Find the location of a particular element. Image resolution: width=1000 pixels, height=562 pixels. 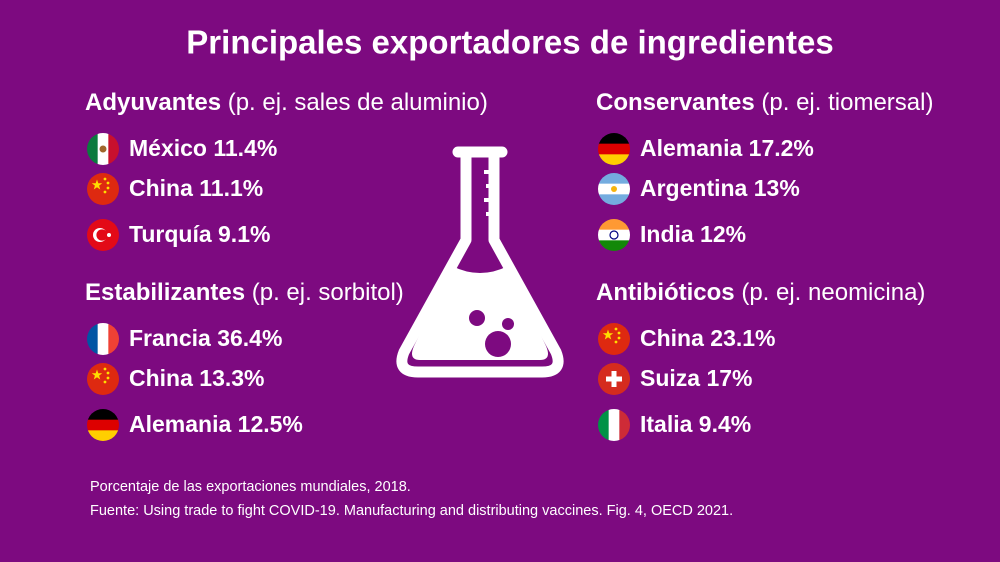

group-heading: Conservantes (p. ej. tiomersal) is located at coordinates (764, 102).